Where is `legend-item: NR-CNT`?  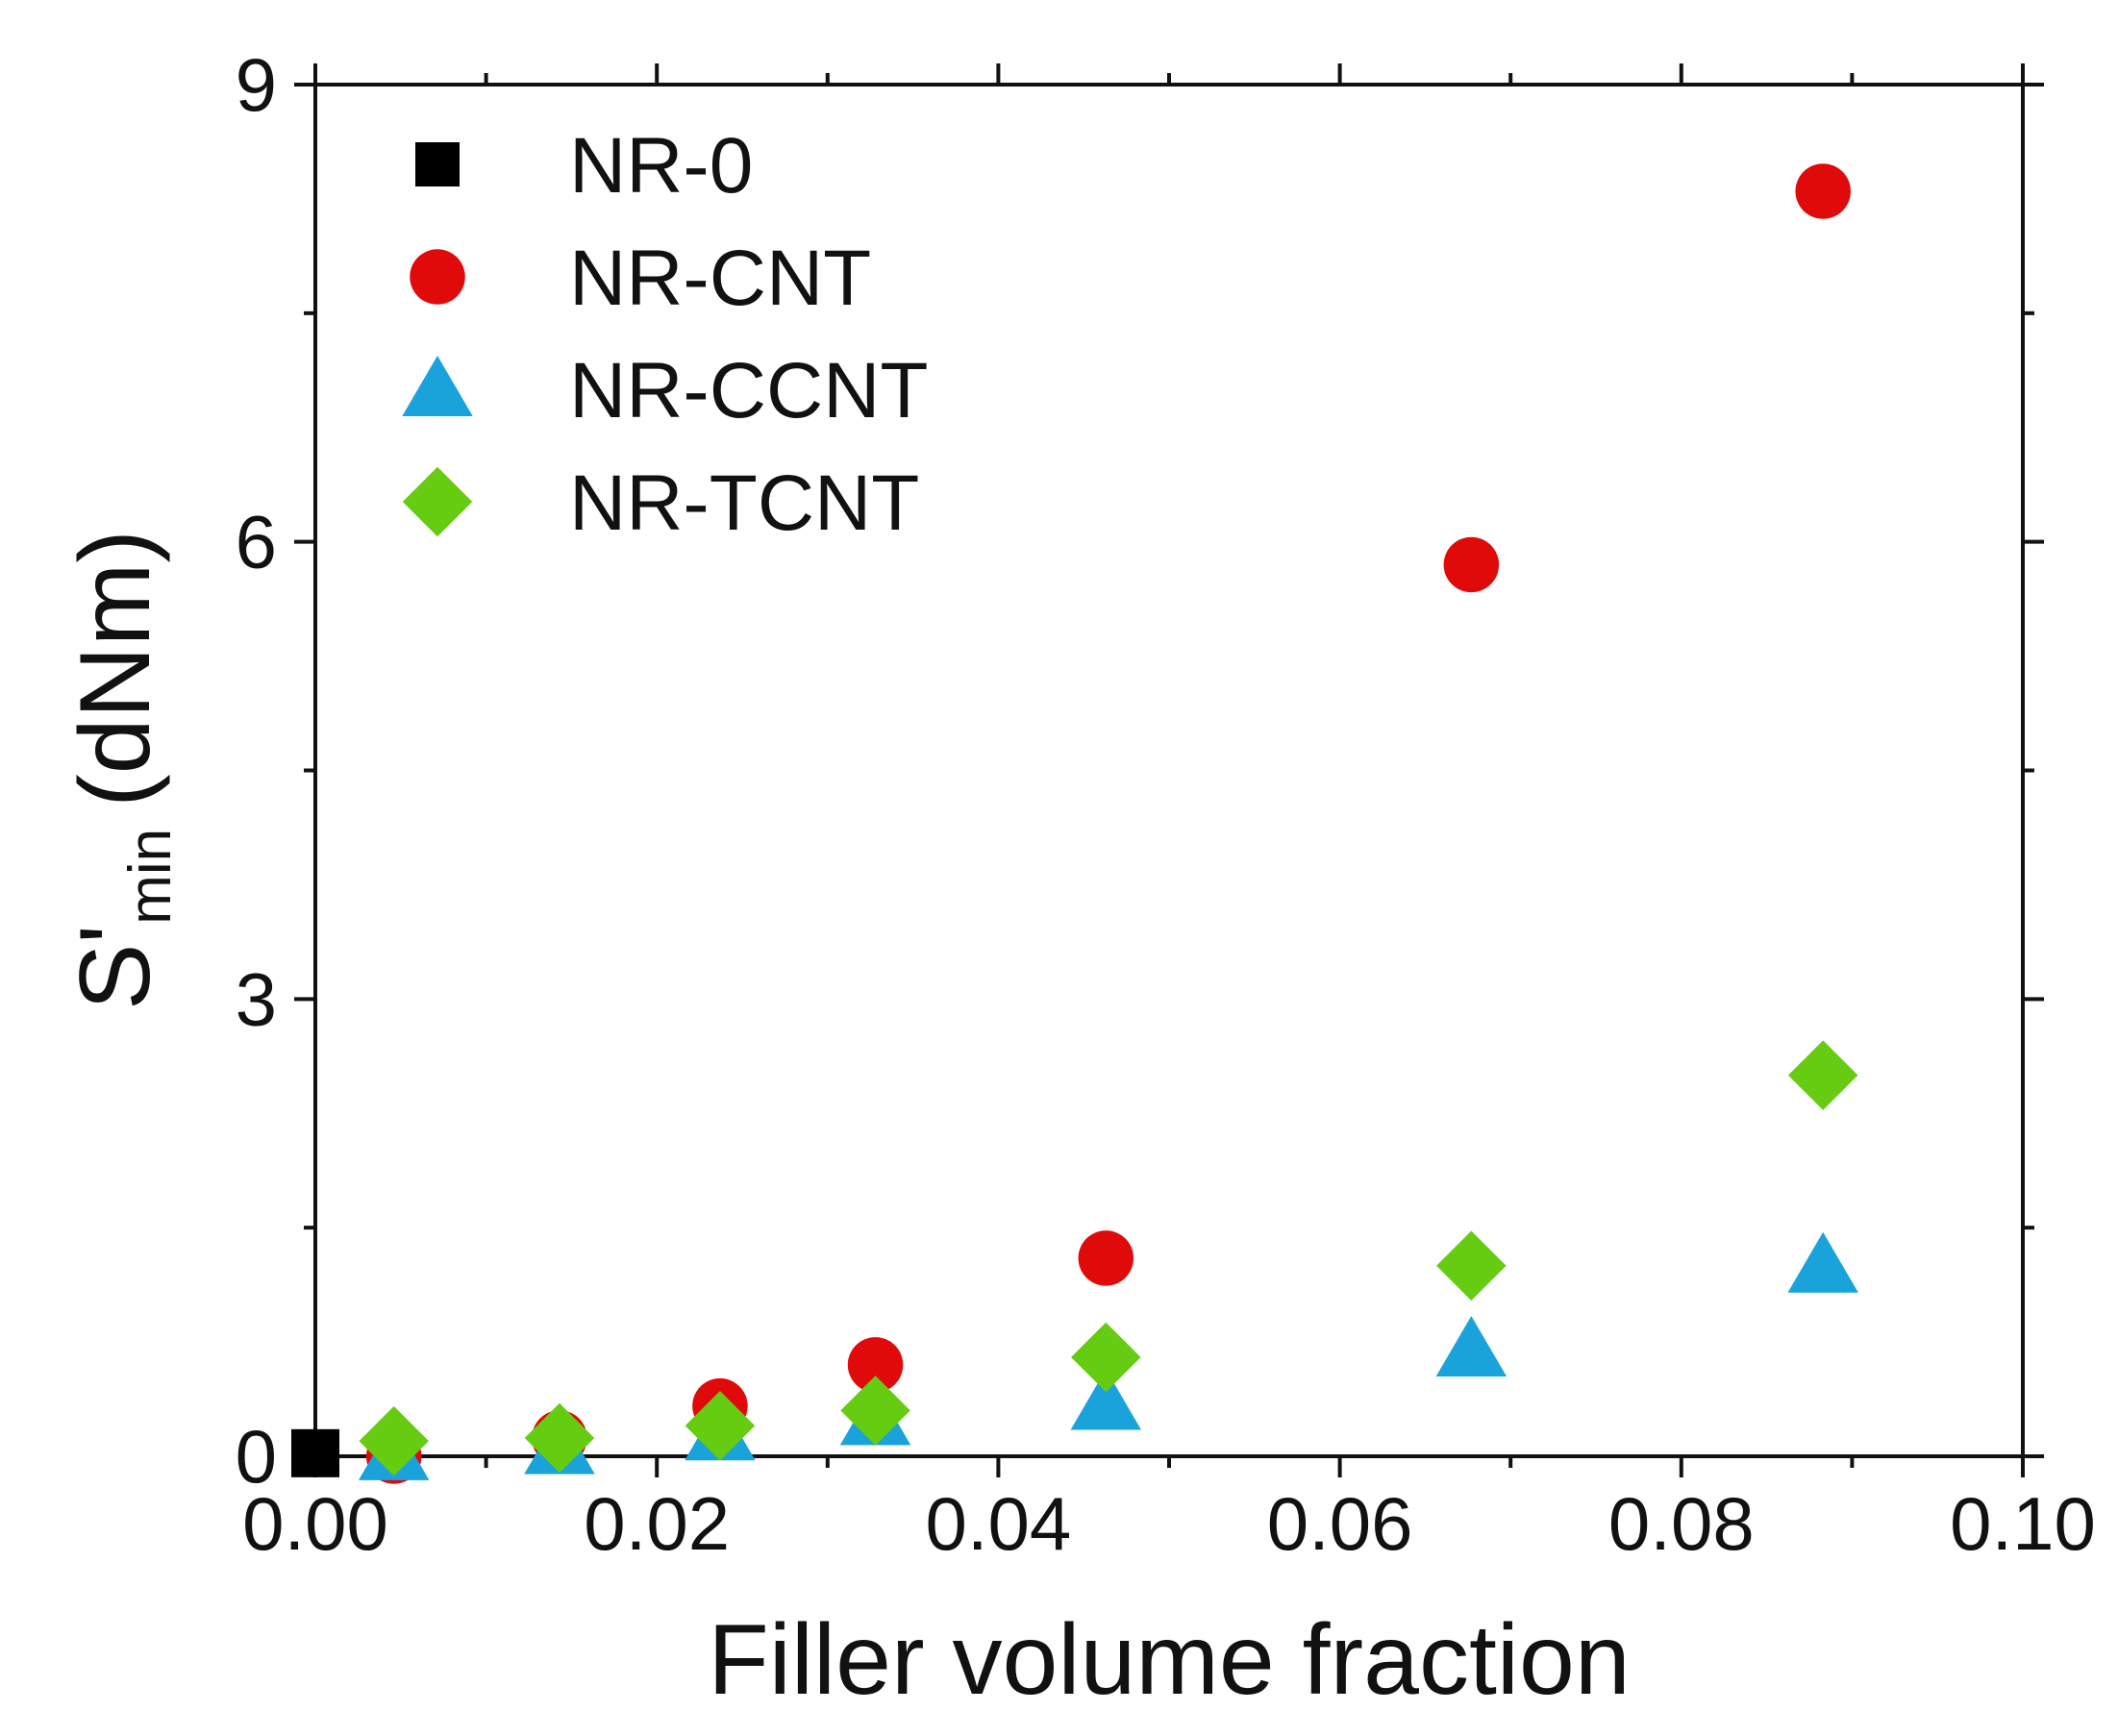
legend-item: NR-CNT is located at coordinates (640, 279).